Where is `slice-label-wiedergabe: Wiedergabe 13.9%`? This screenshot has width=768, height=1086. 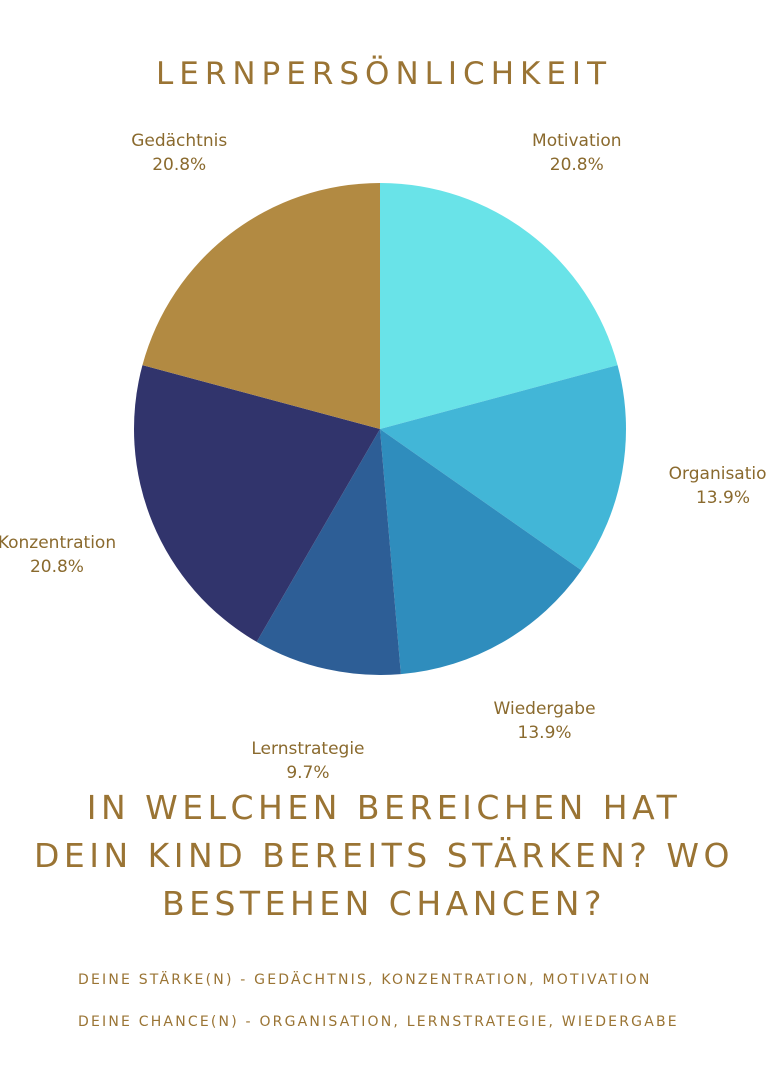 slice-label-wiedergabe: Wiedergabe 13.9% is located at coordinates (545, 721).